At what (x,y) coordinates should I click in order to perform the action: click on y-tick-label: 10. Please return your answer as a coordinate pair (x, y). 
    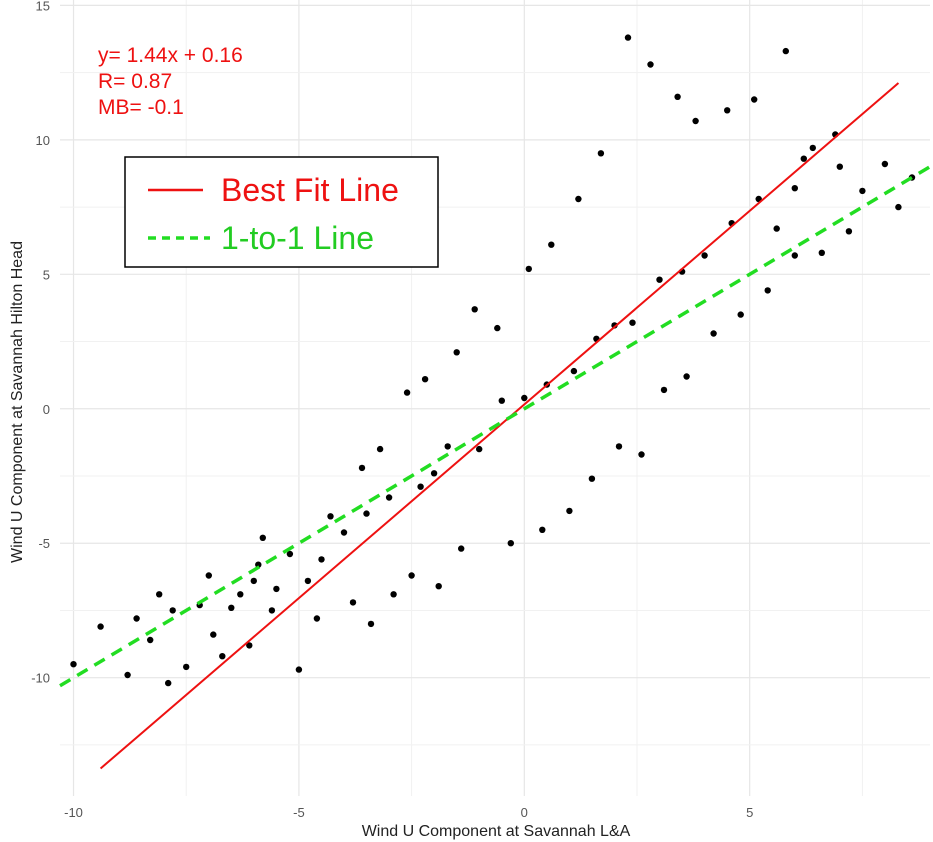
    Looking at the image, I should click on (43, 140).